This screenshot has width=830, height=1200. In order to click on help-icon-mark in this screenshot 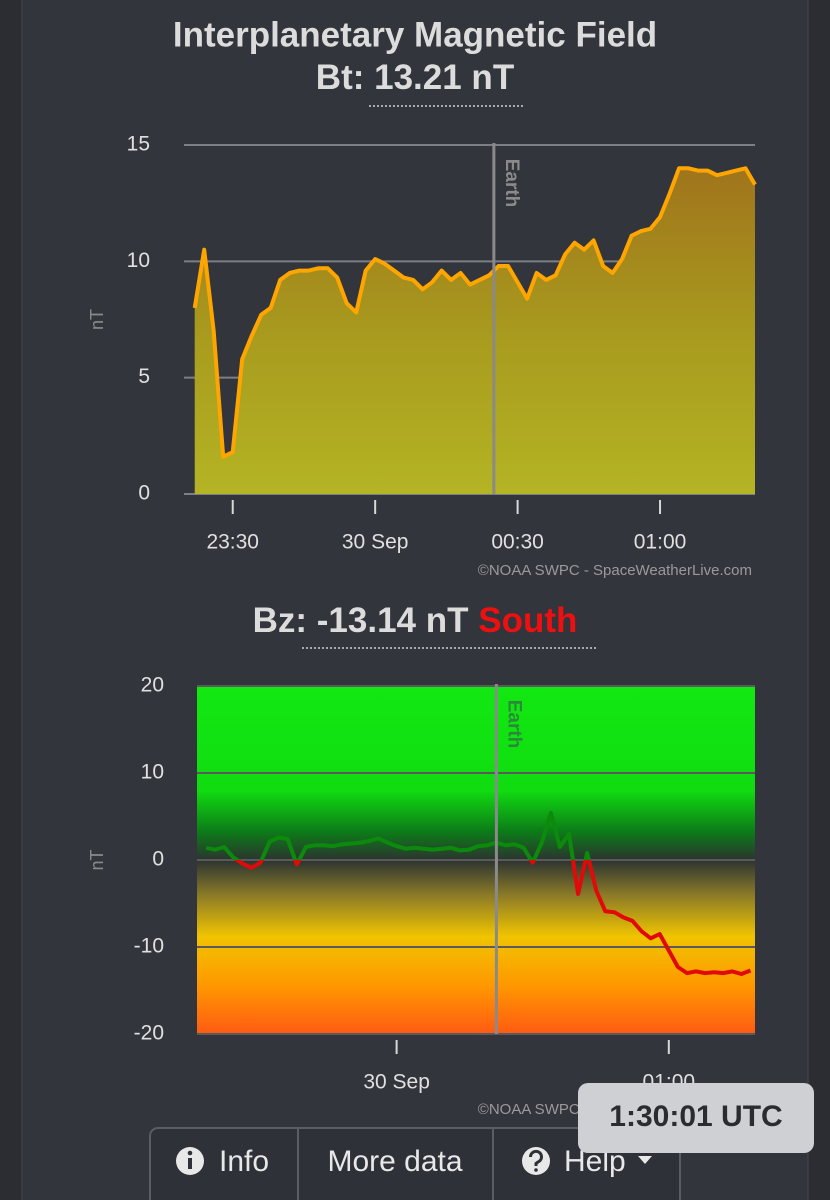, I will do `click(535, 1157)`.